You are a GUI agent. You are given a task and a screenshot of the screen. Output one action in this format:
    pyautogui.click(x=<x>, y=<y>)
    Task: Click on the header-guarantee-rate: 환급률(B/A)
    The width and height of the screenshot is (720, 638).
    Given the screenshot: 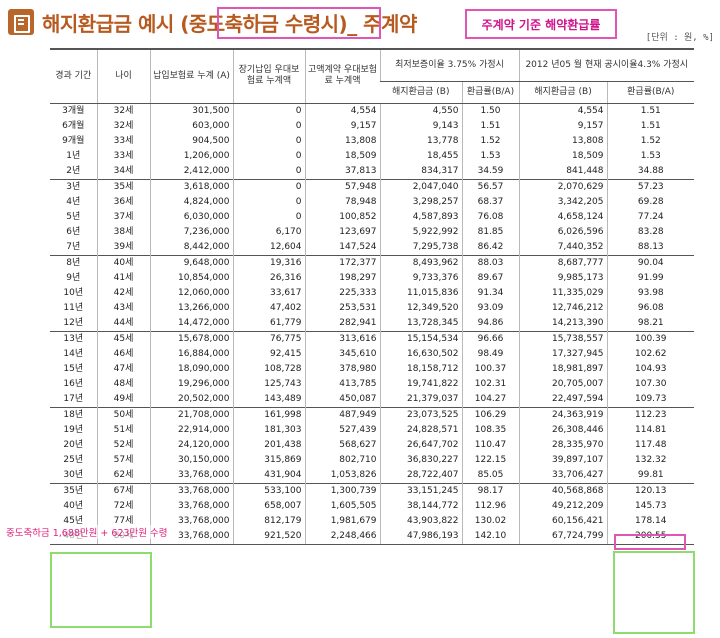 What is the action you would take?
    pyautogui.click(x=490, y=92)
    